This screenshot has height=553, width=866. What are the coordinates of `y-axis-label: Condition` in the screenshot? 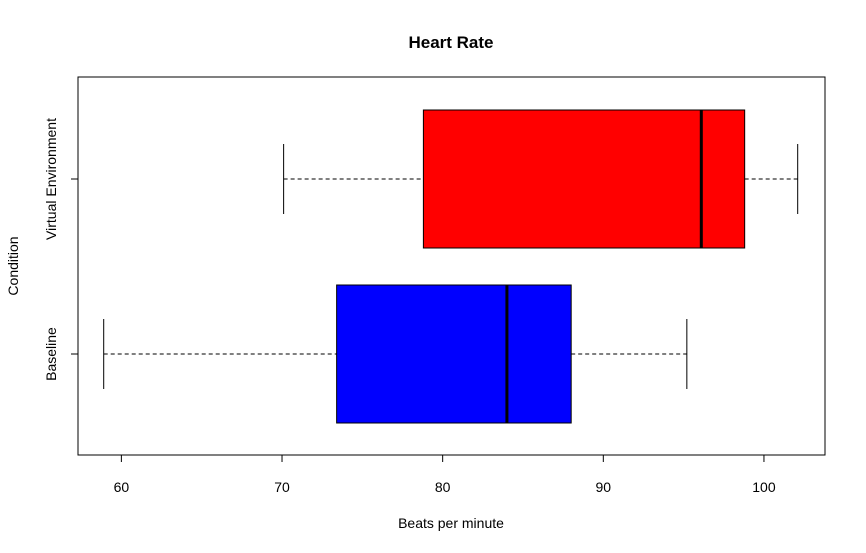 It's located at (13, 265).